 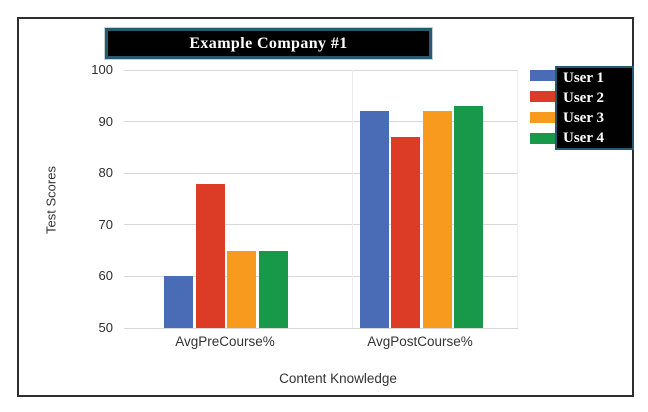 What do you see at coordinates (583, 138) in the screenshot?
I see `legend-label-user4: User 4` at bounding box center [583, 138].